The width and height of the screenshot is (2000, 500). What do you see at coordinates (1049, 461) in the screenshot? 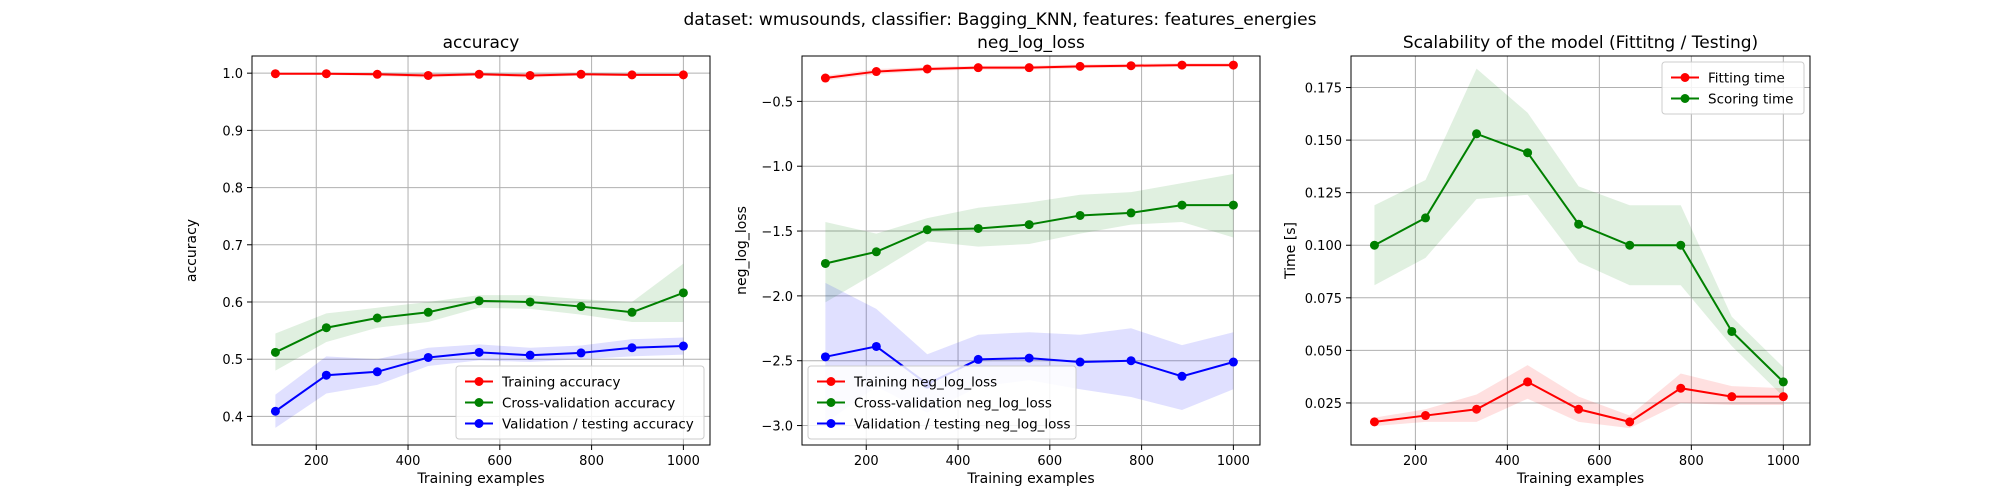
I see `x-tick-label: 600` at bounding box center [1049, 461].